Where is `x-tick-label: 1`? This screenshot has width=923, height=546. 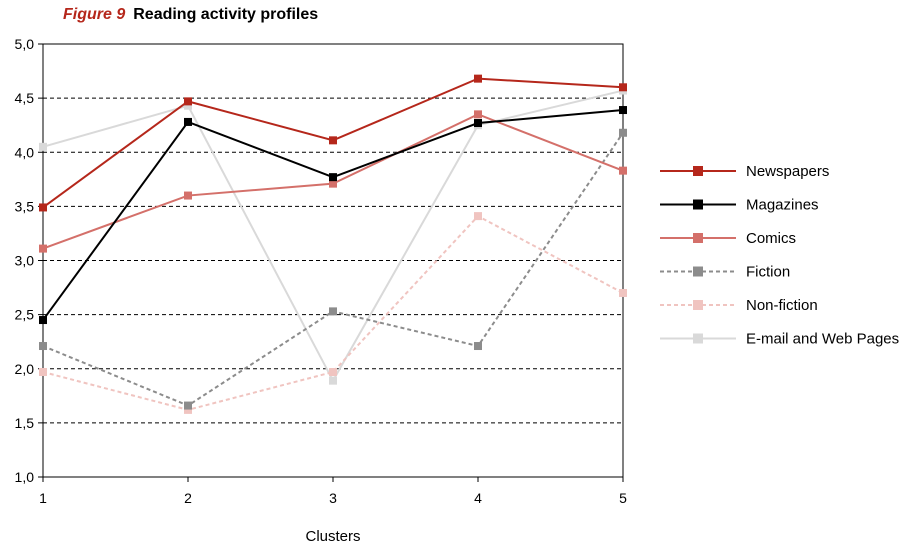
x-tick-label: 1 is located at coordinates (43, 498).